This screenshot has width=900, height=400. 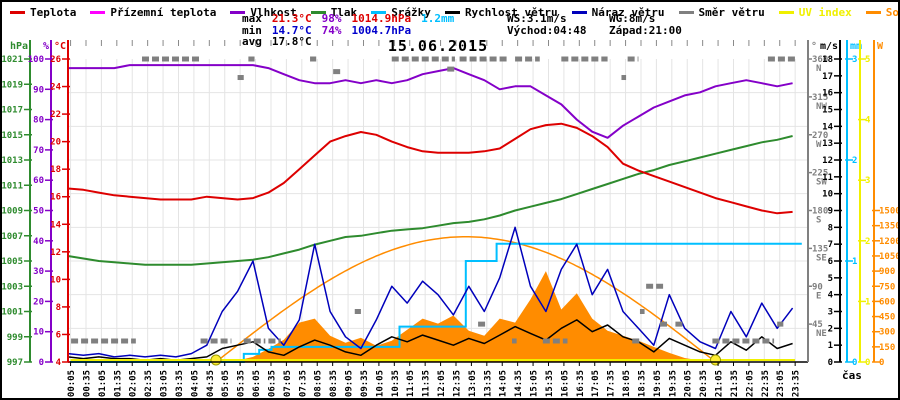 I want to click on svg-text: 04:05, so click(x=195, y=383).